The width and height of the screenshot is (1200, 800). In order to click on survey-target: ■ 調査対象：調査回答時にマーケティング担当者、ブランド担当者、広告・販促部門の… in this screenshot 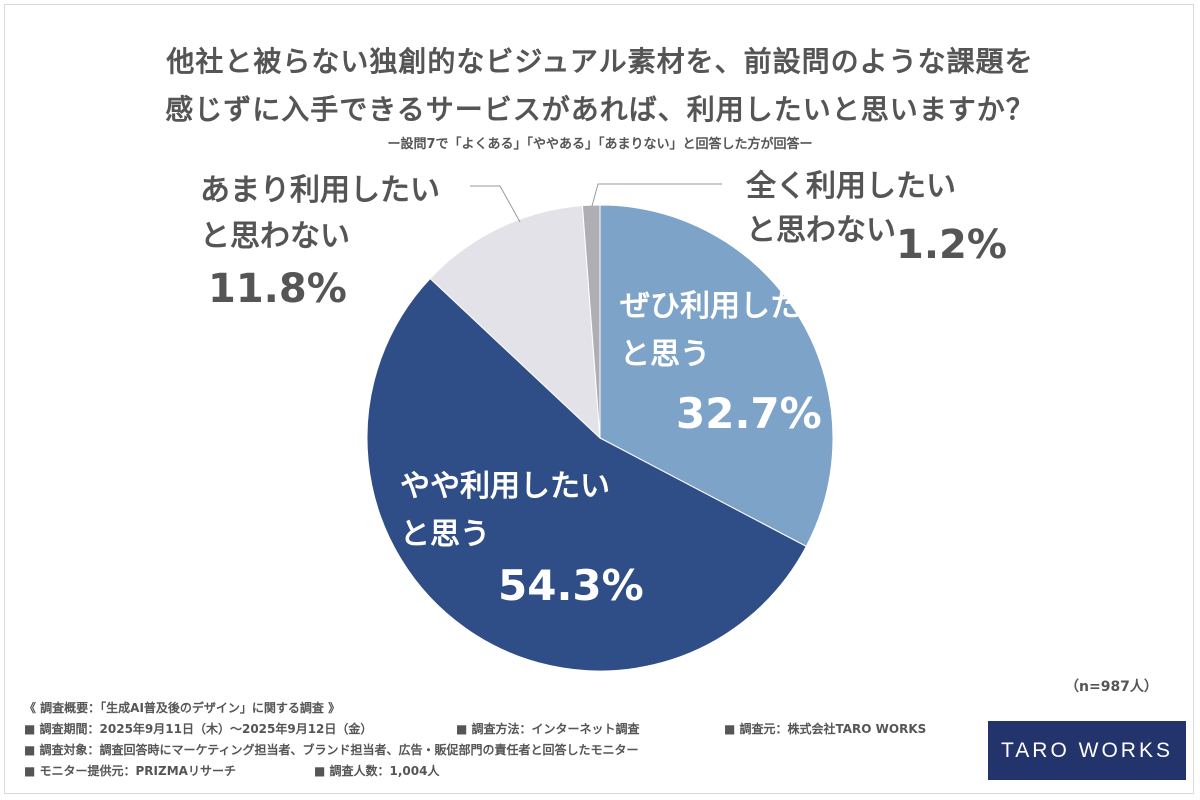, I will do `click(331, 750)`.